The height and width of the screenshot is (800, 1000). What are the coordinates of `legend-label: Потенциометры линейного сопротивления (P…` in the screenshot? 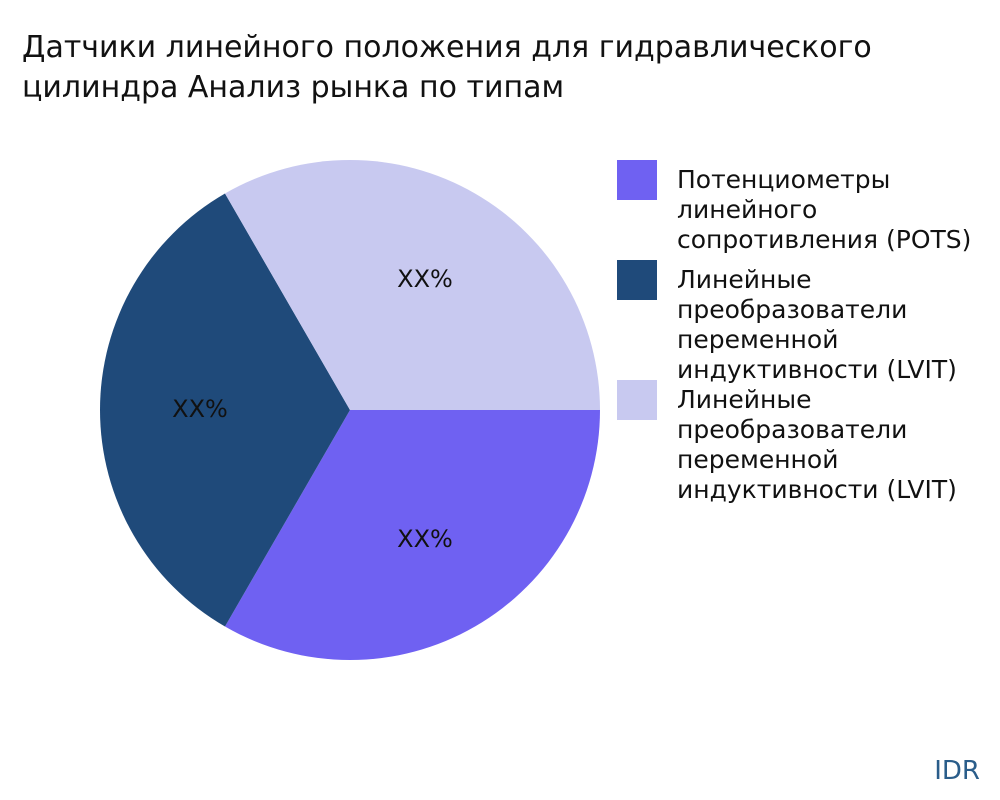 It's located at (824, 209).